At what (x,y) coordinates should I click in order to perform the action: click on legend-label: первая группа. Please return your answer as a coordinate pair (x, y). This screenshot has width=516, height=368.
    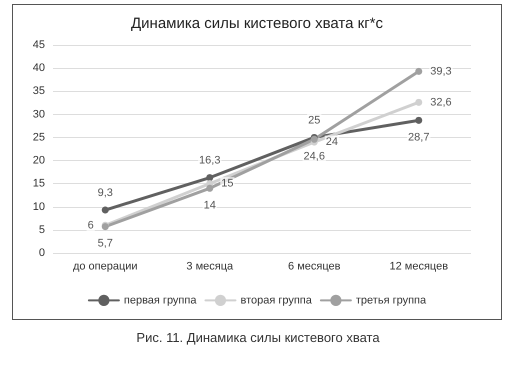
    Looking at the image, I should click on (161, 300).